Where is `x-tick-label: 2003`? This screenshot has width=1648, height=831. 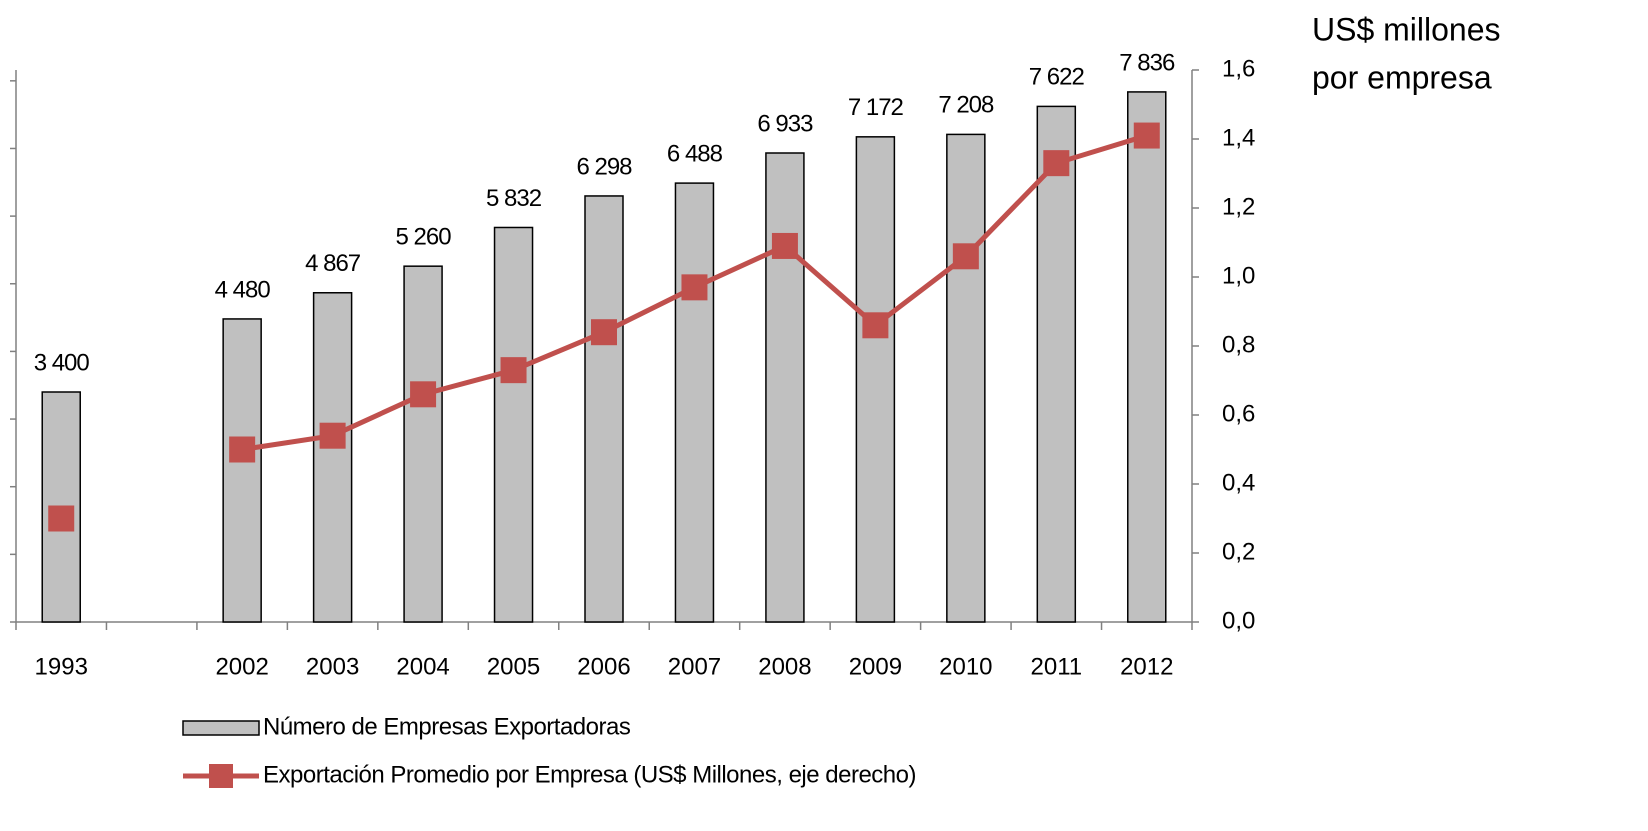 x-tick-label: 2003 is located at coordinates (332, 666).